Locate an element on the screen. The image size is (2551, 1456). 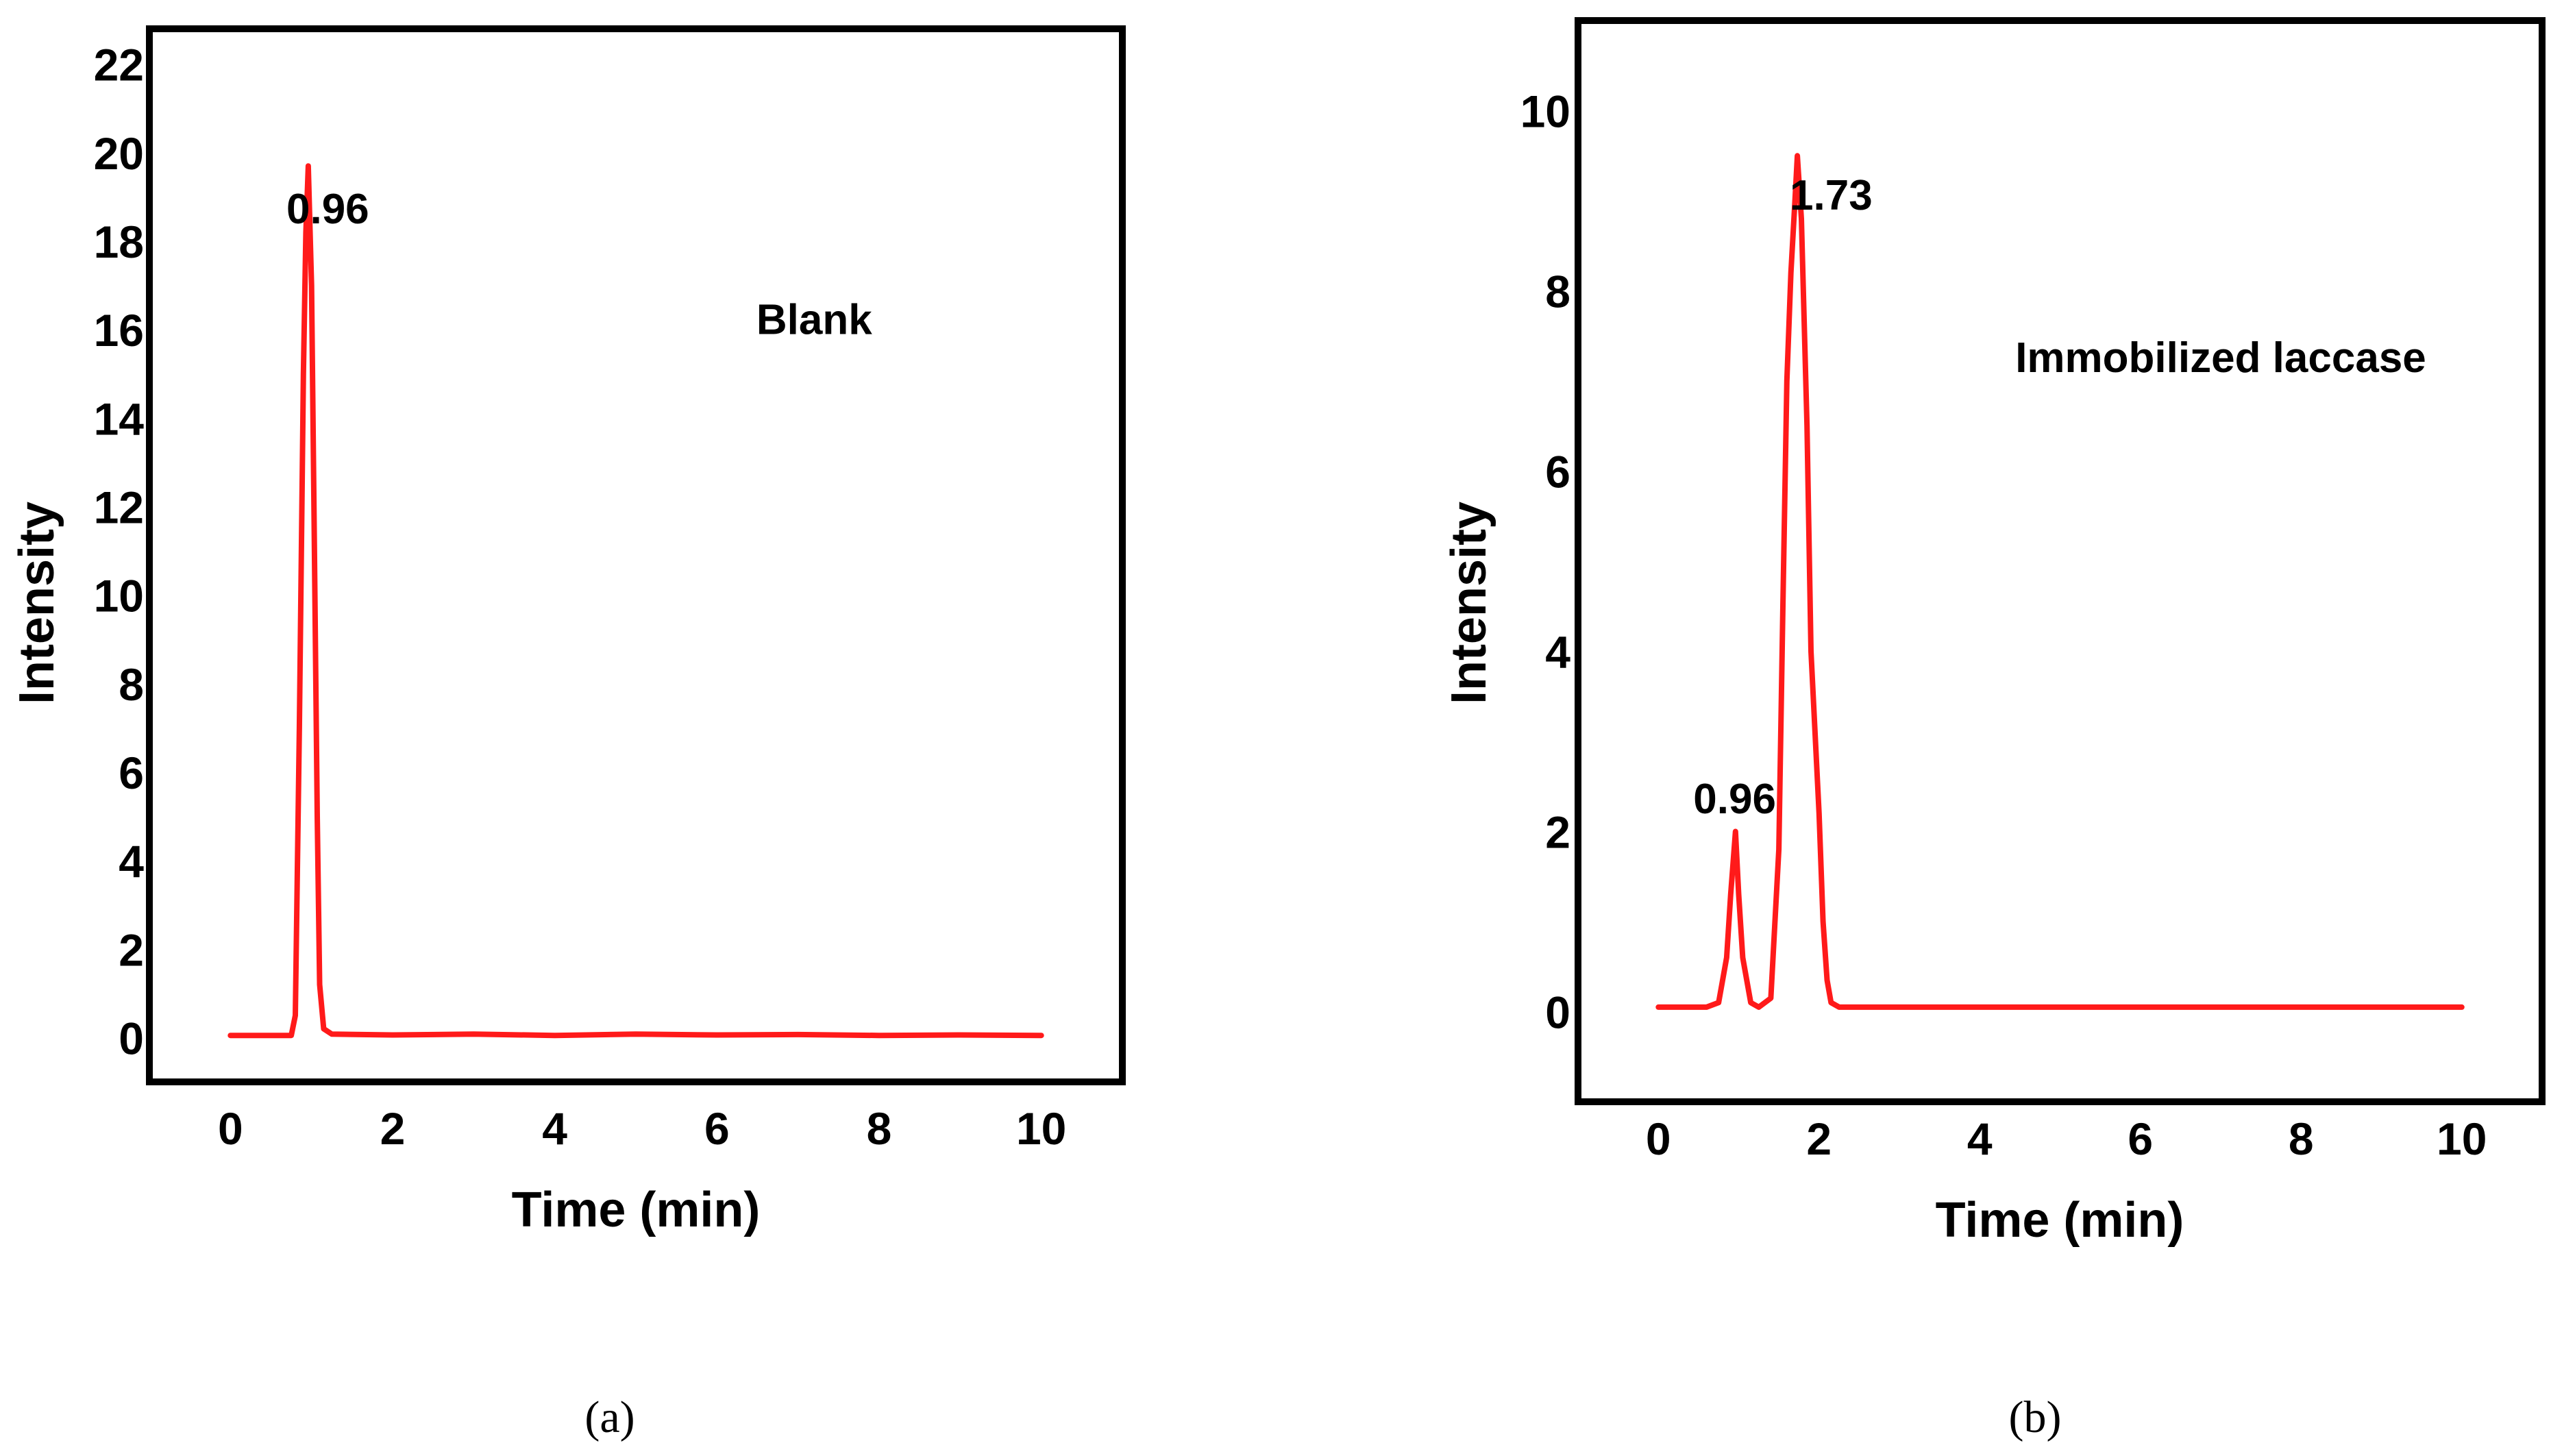
y-tick-labels-a: 0 2 4 6 8 10 12 14 16 18 20 22 is located at coordinates (119, 552).